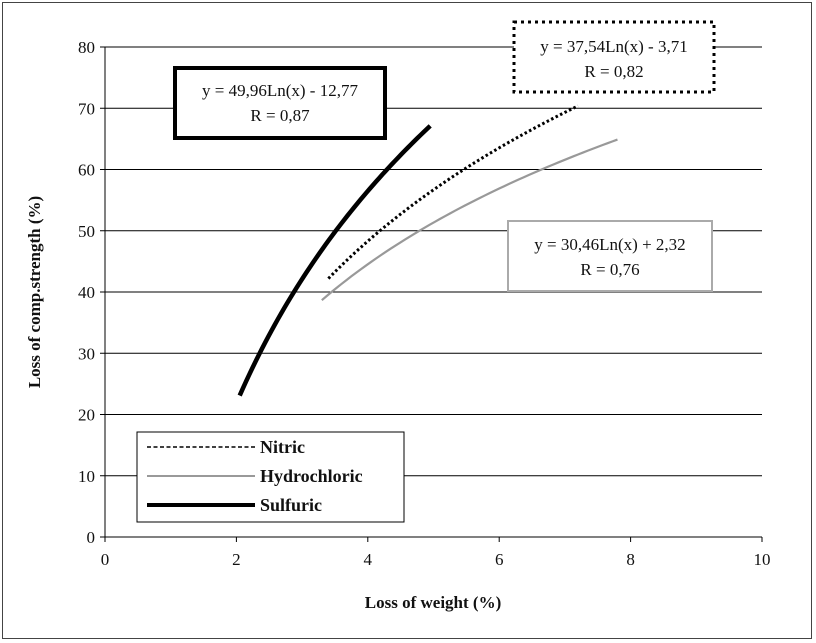 The image size is (816, 643). Describe the element at coordinates (86, 476) in the screenshot. I see `y-tick-label-10: 10` at that location.